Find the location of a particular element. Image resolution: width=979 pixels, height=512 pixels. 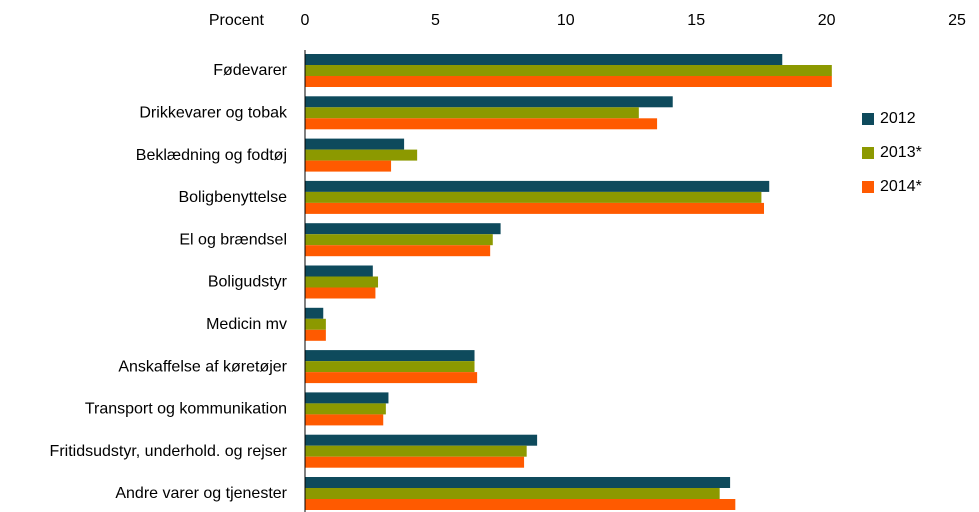

y-tick-label: Fritidsudstyr, underhold. og rejser is located at coordinates (169, 451).